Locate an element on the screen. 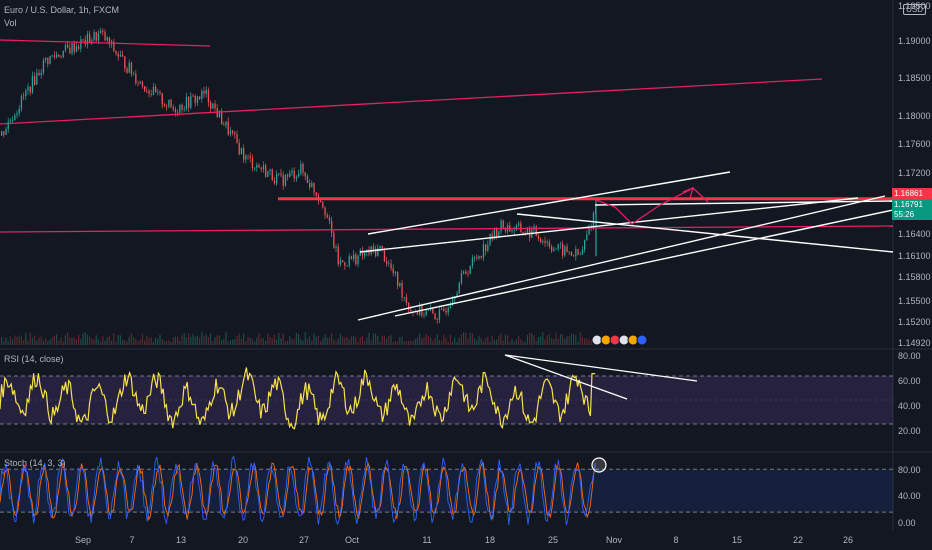  y-tick-label: 1.19500 is located at coordinates (914, 6).